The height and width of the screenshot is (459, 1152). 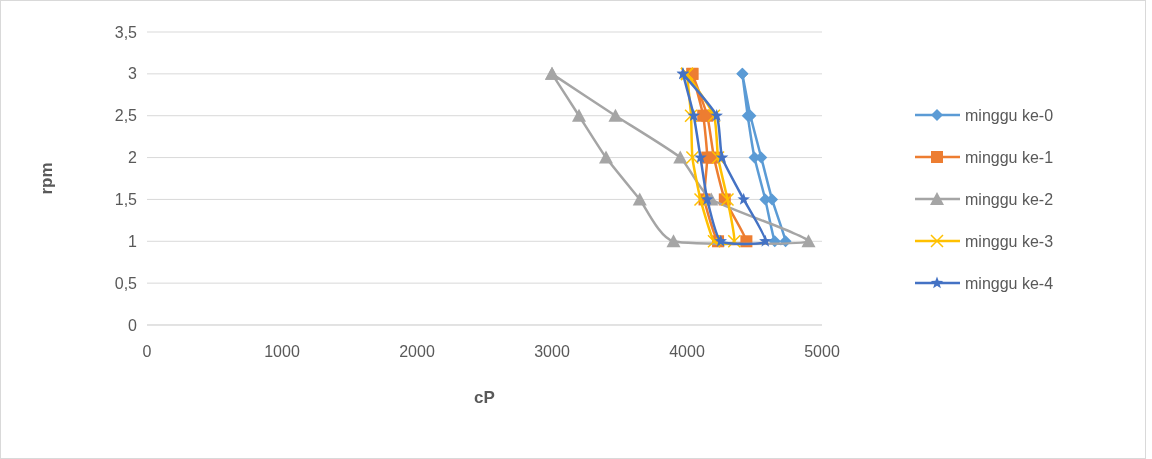 I want to click on y-tick-label: 3,5, so click(x=126, y=32).